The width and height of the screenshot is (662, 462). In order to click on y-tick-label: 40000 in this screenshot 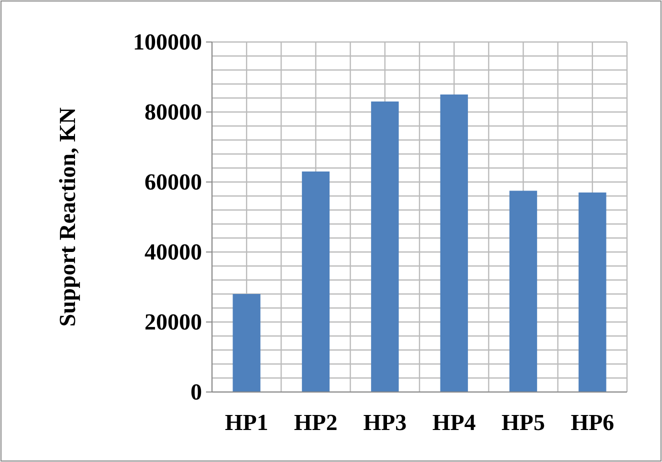, I will do `click(173, 252)`.